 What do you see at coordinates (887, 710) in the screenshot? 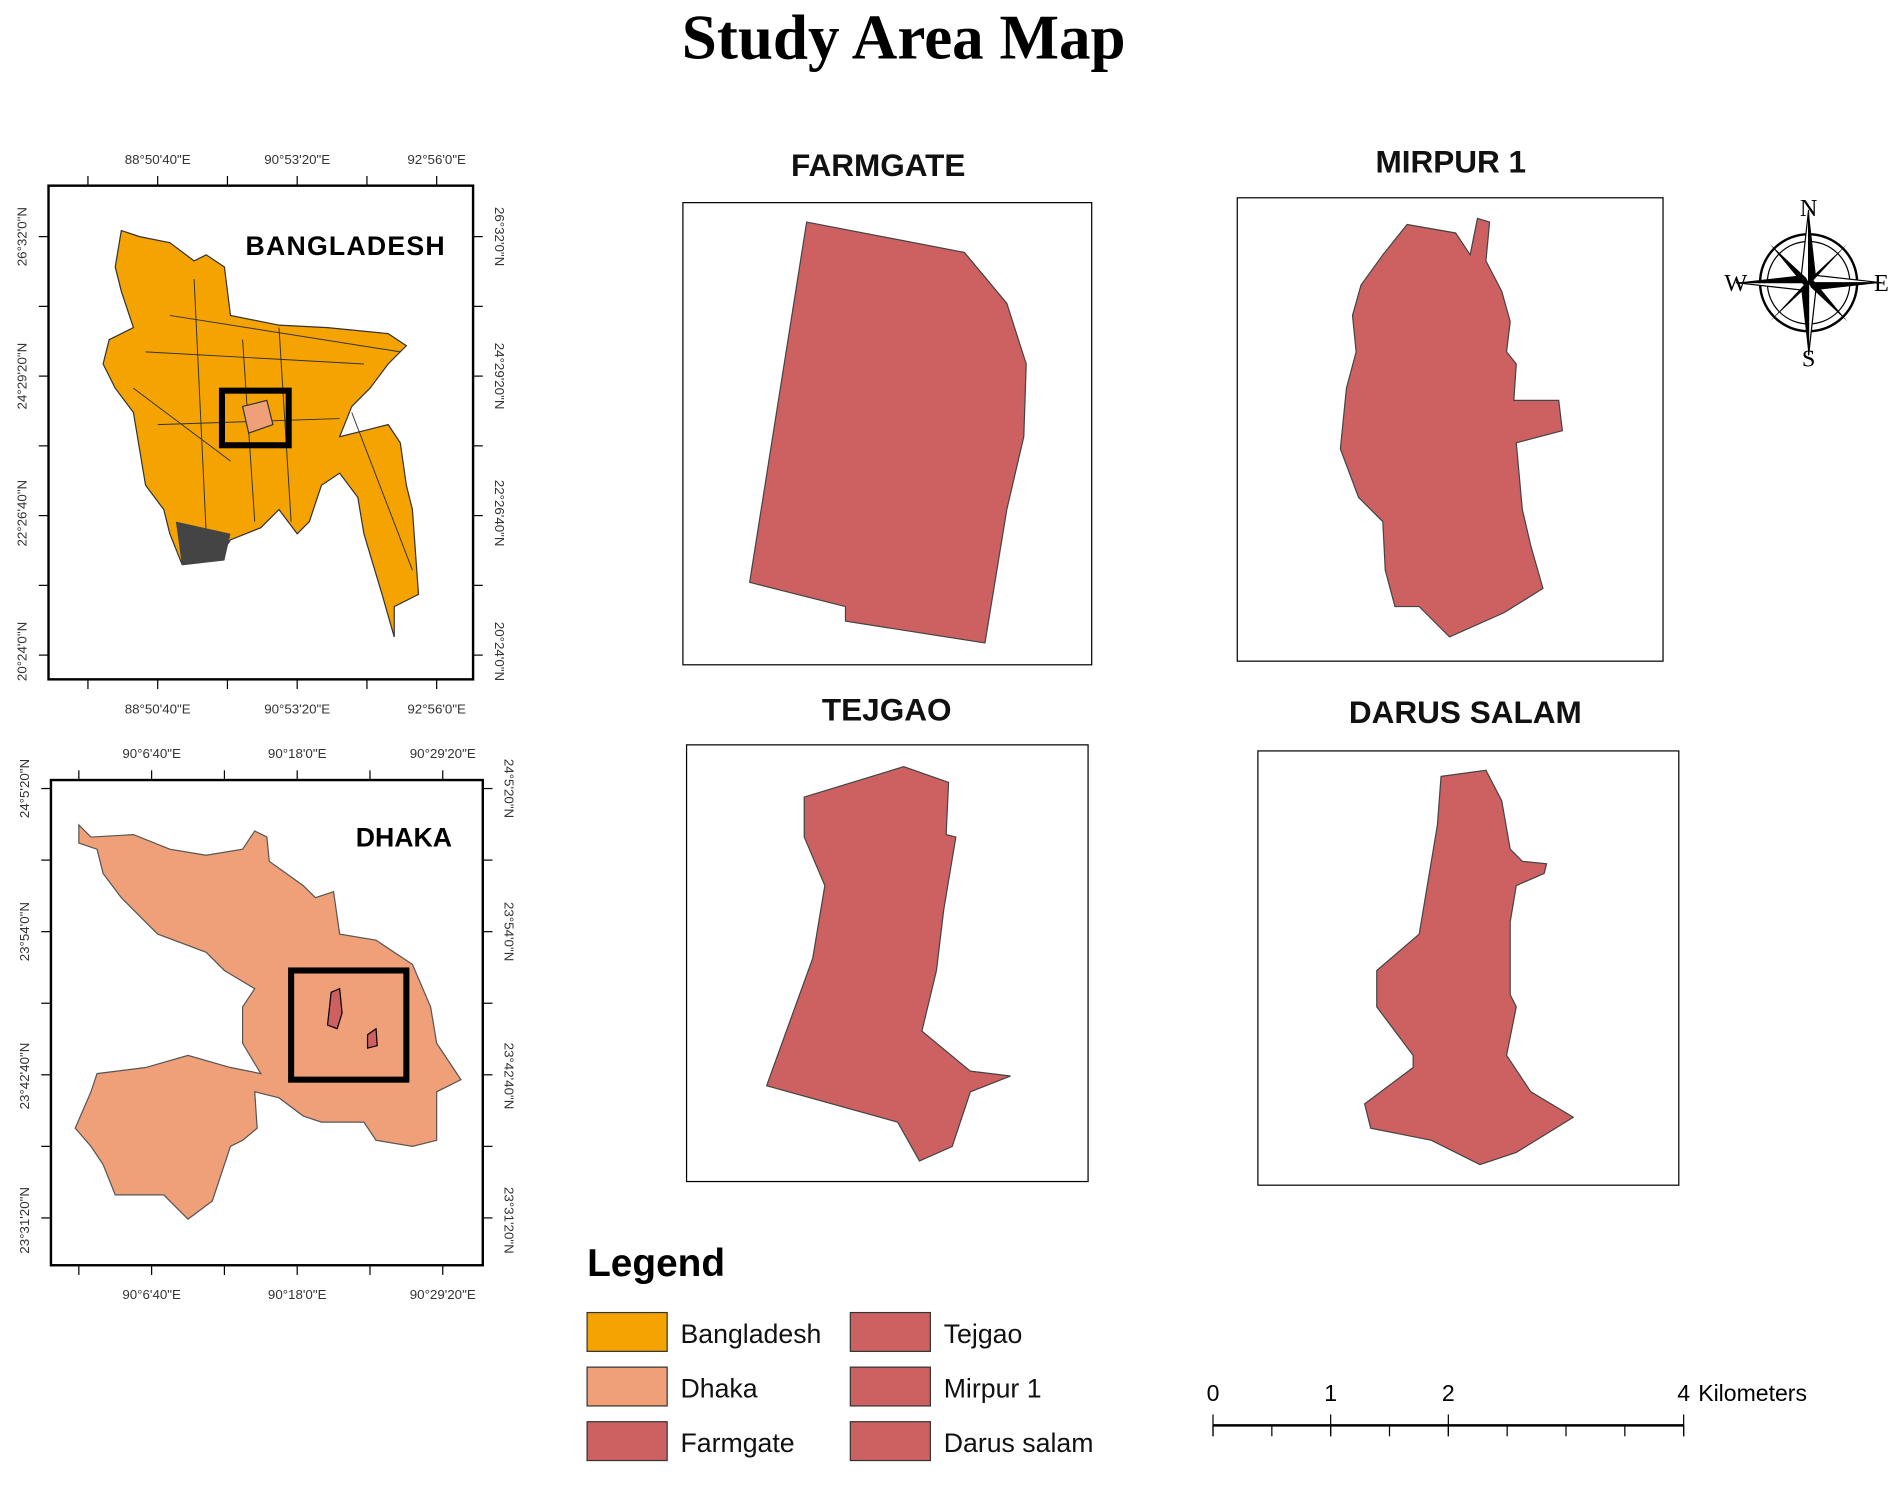
I see `area-title: TEJGAO` at bounding box center [887, 710].